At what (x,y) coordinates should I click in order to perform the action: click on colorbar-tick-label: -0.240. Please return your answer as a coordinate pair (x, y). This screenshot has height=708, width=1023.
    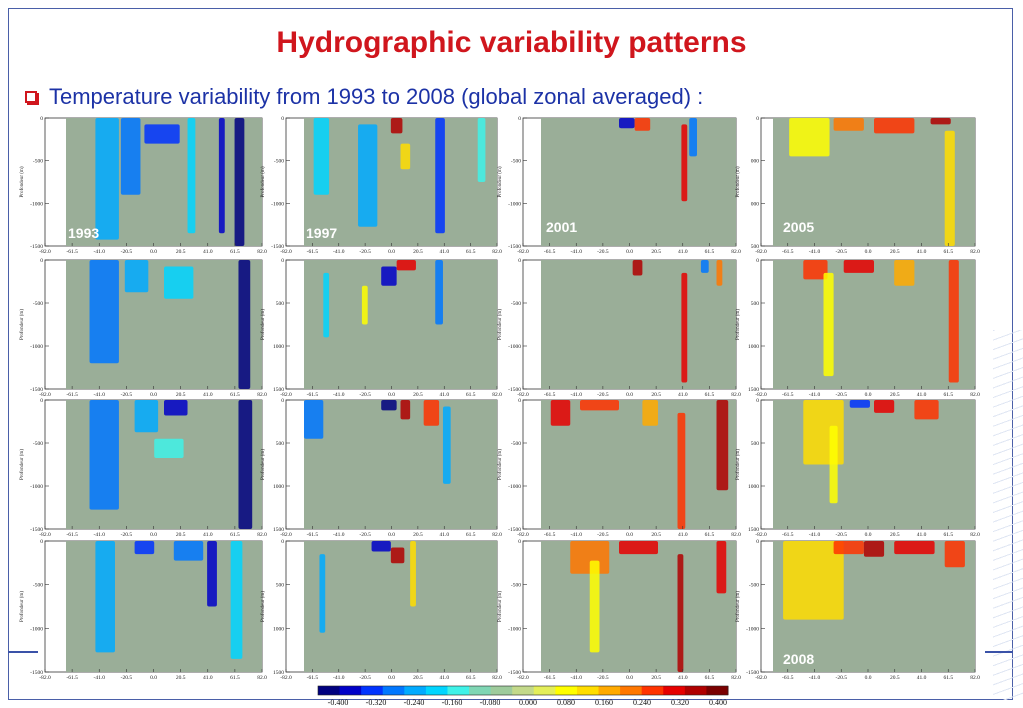
    Looking at the image, I should click on (414, 702).